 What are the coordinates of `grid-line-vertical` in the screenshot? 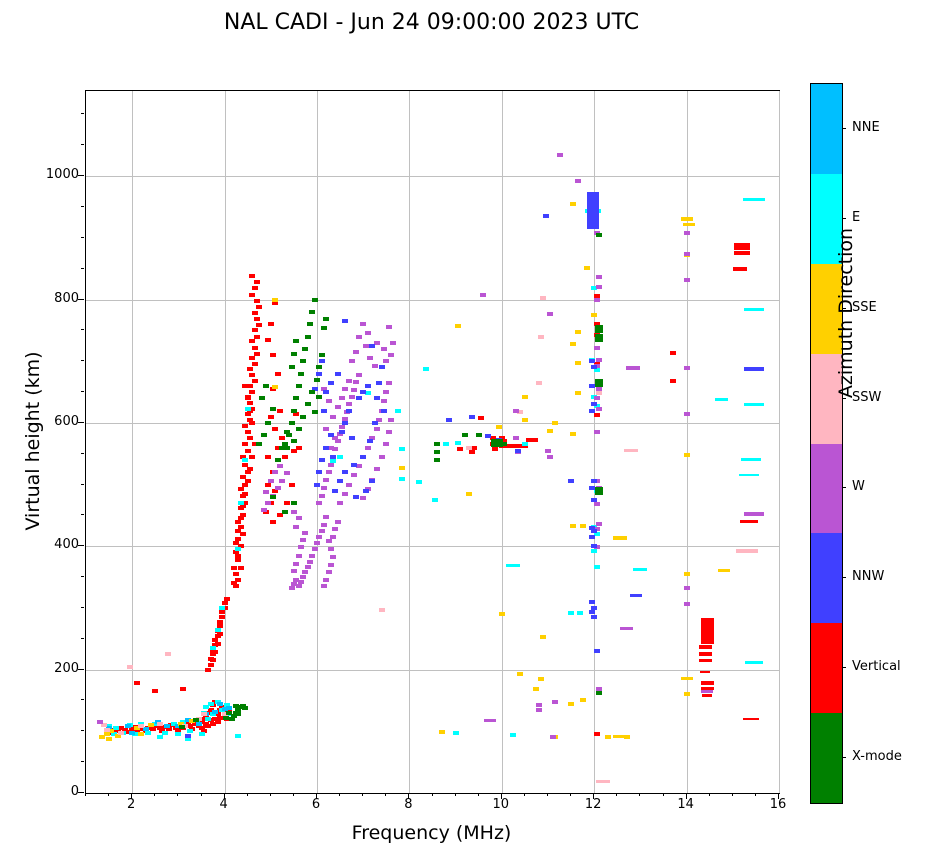 It's located at (225, 442).